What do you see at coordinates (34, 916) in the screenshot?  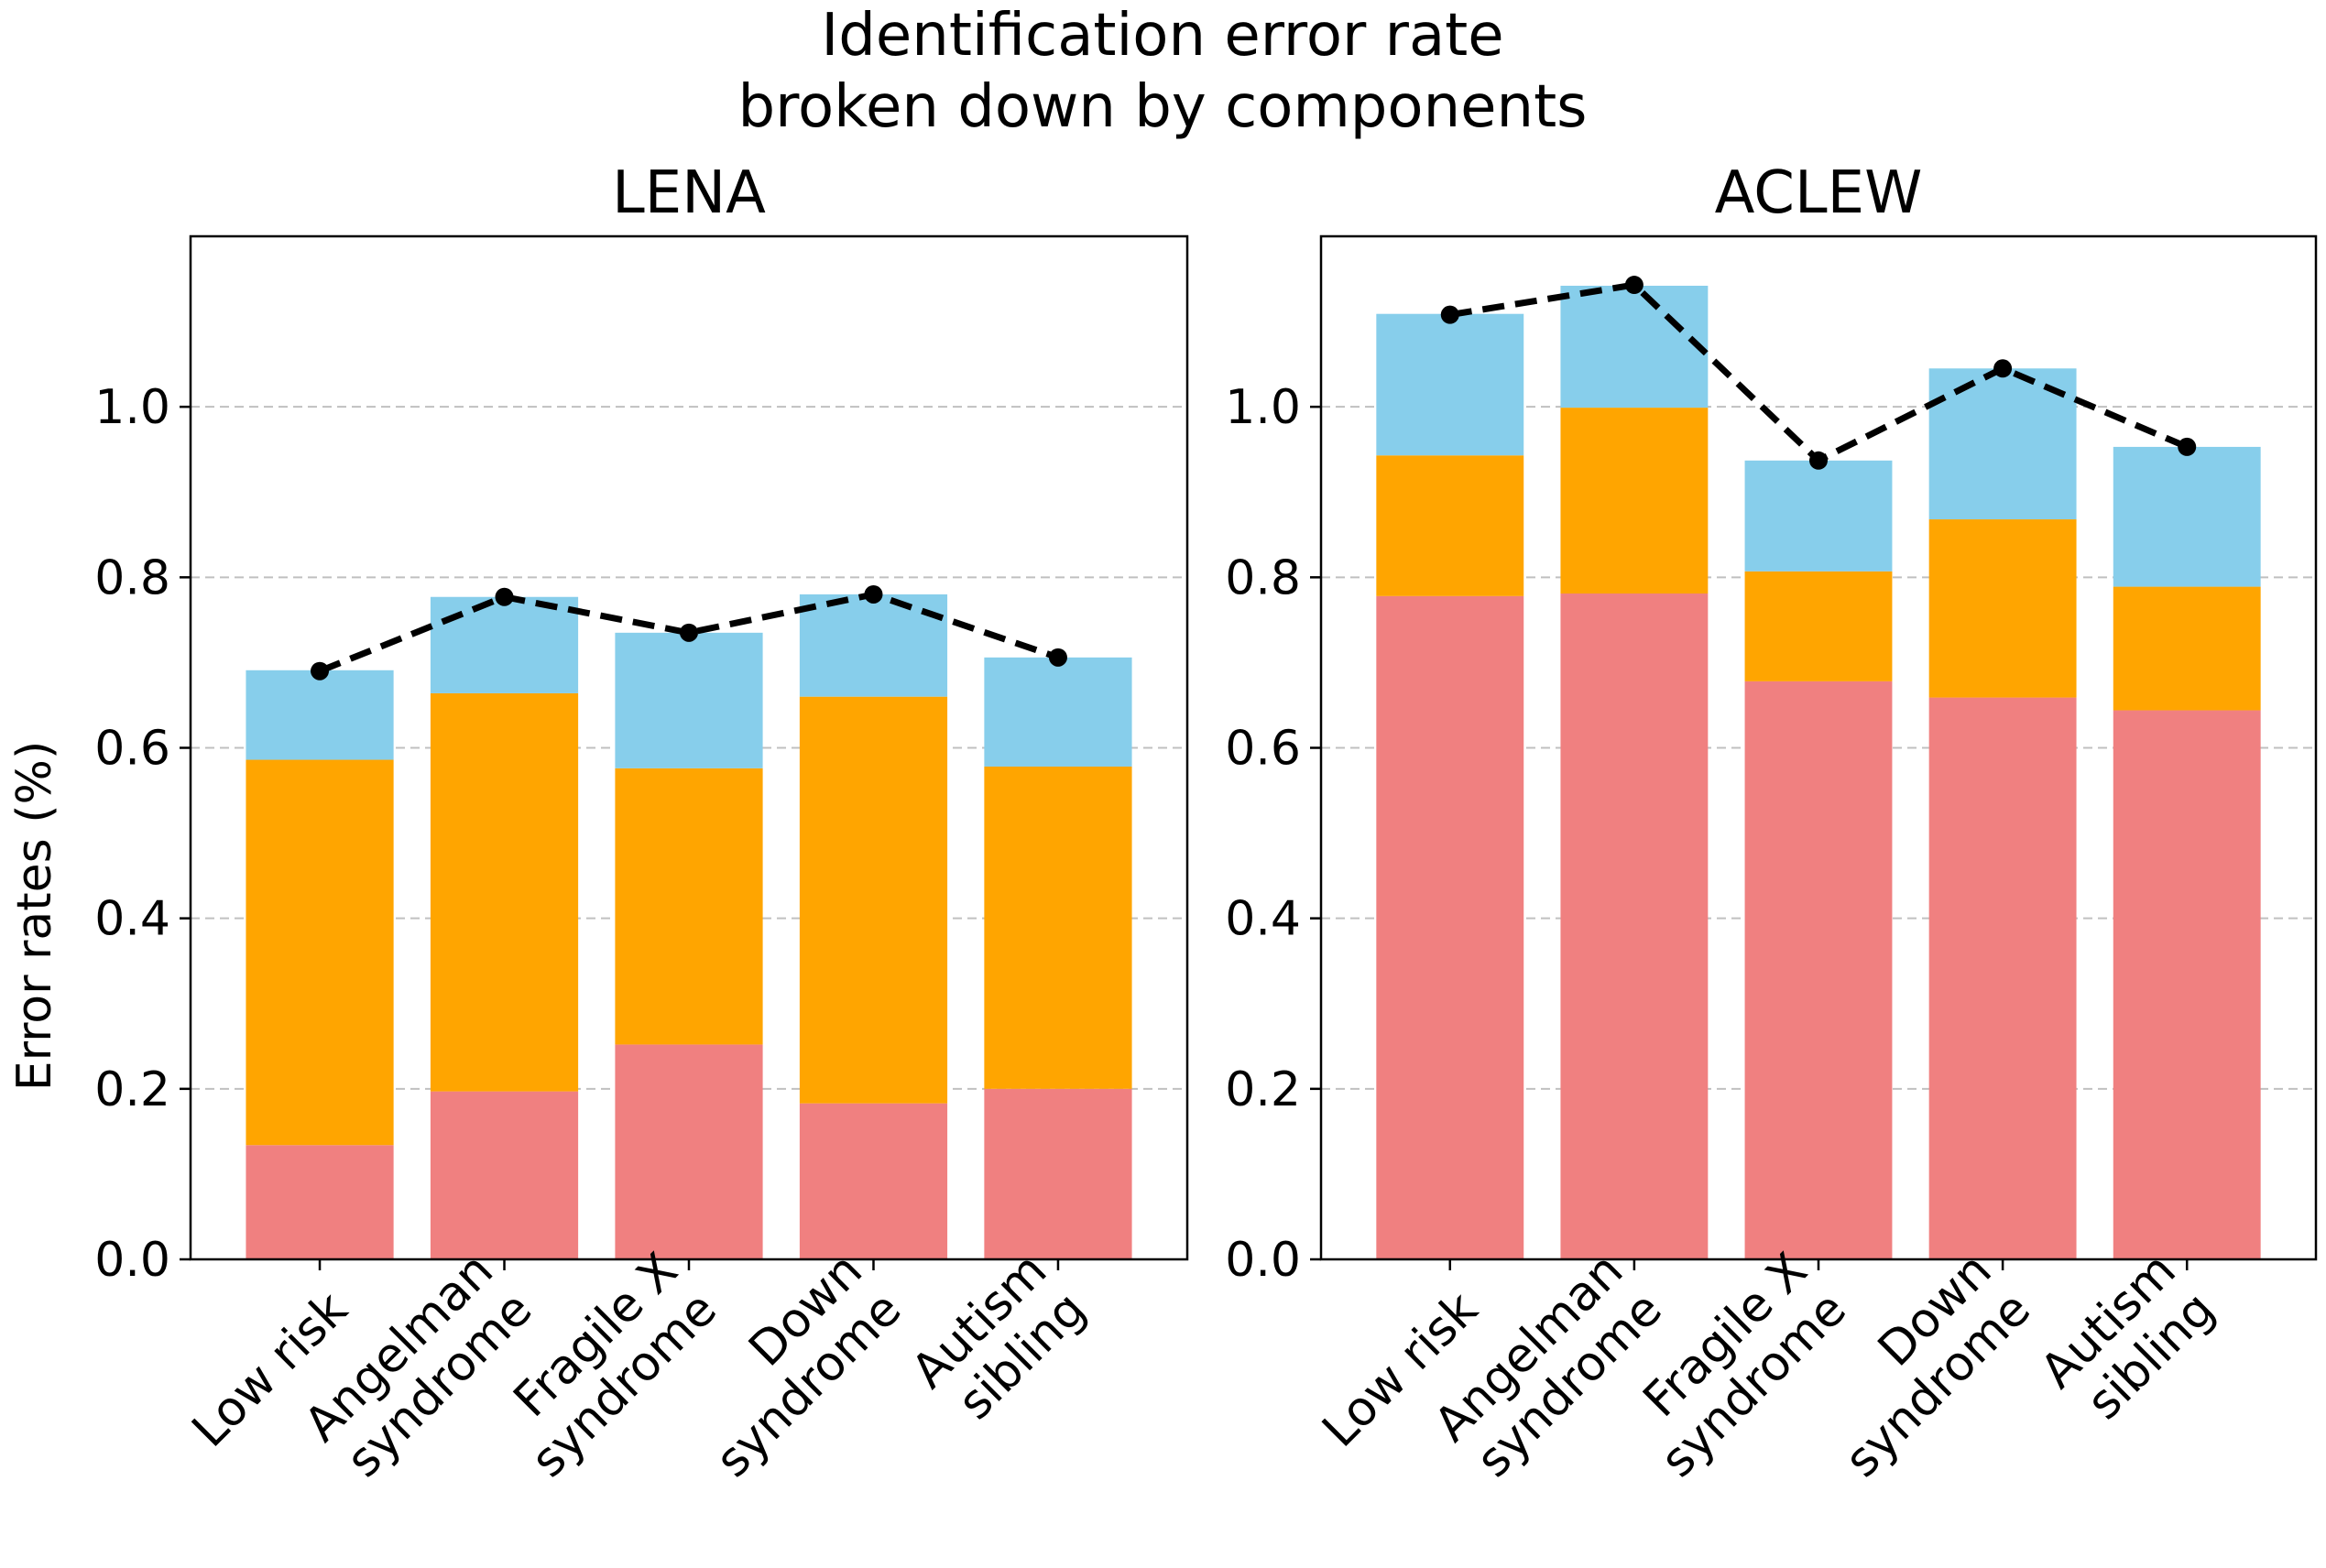 I see `y-axis-label: Error rates (%)` at bounding box center [34, 916].